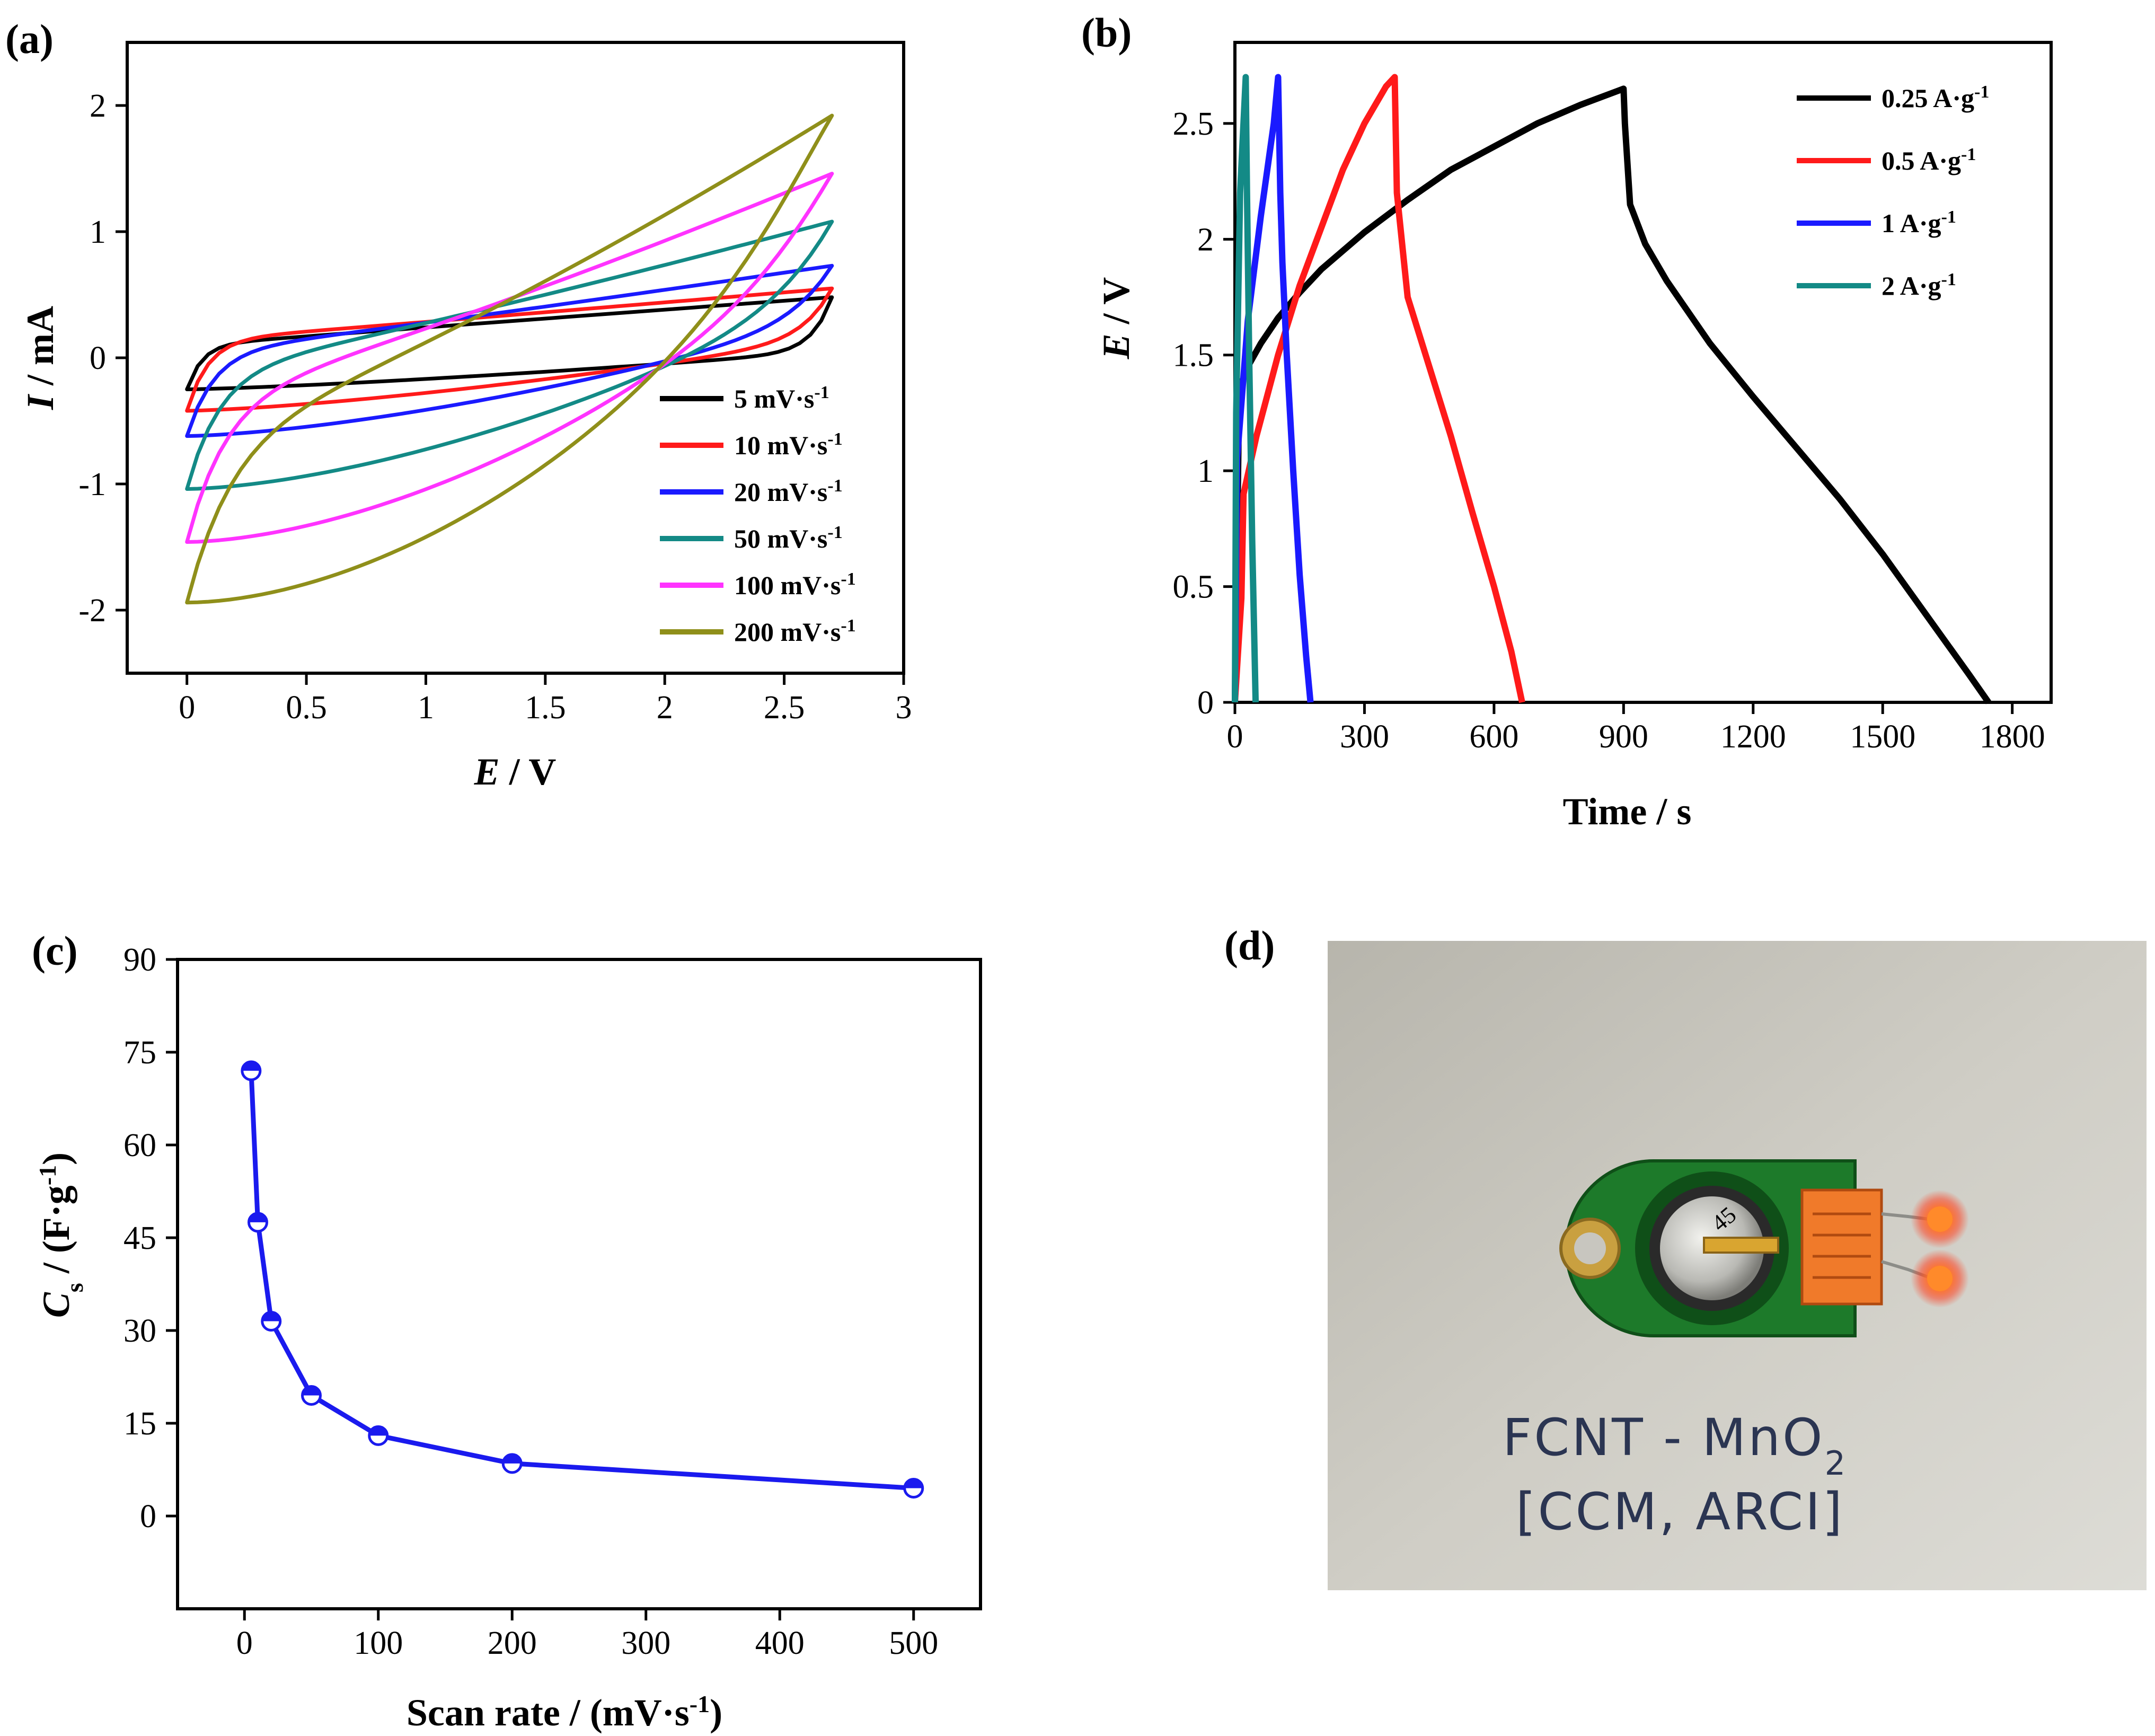 The height and width of the screenshot is (1736, 2155). Describe the element at coordinates (645, 1643) in the screenshot. I see `capacitance-xtick-label: 300` at that location.